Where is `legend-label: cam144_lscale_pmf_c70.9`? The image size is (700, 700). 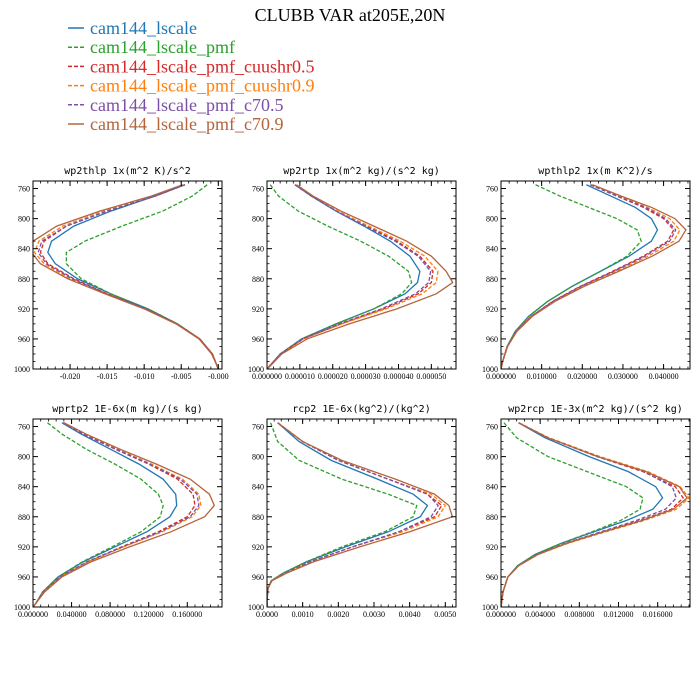 legend-label: cam144_lscale_pmf_c70.9 is located at coordinates (186, 124).